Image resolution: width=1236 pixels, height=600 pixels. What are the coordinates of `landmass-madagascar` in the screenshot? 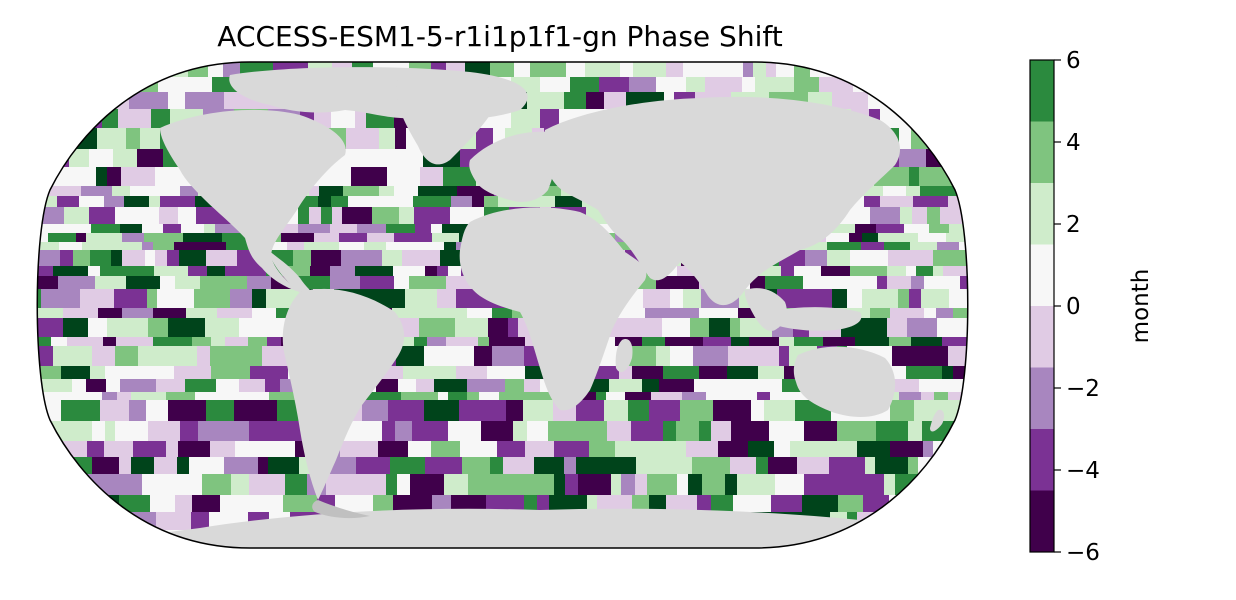 It's located at (624, 356).